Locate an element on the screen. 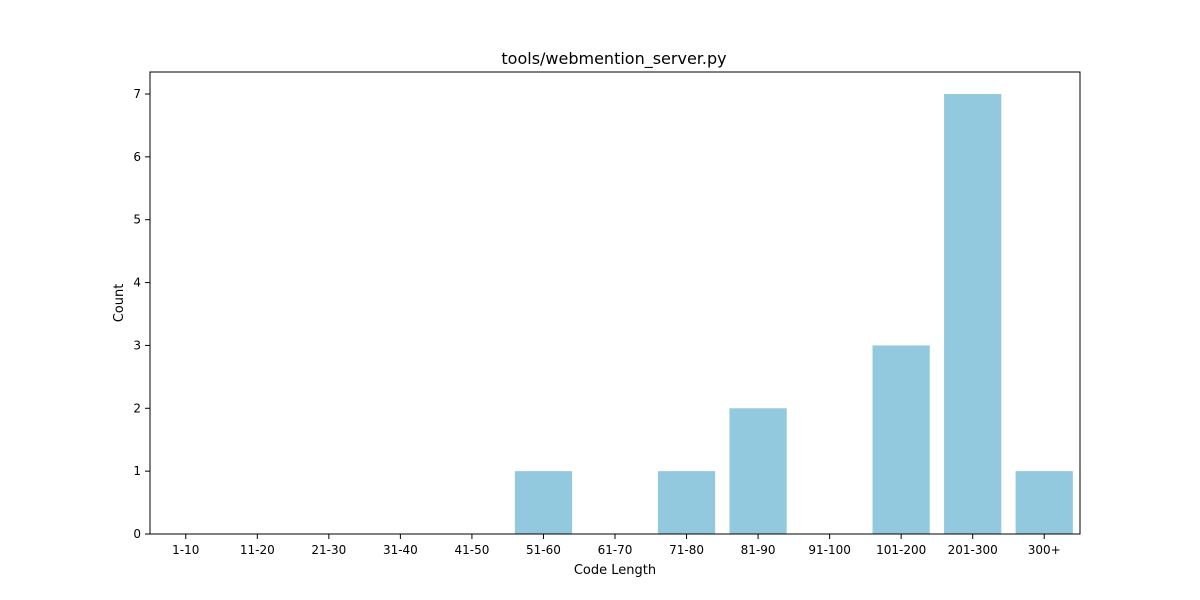  y-tick-label: 7 is located at coordinates (137, 94).